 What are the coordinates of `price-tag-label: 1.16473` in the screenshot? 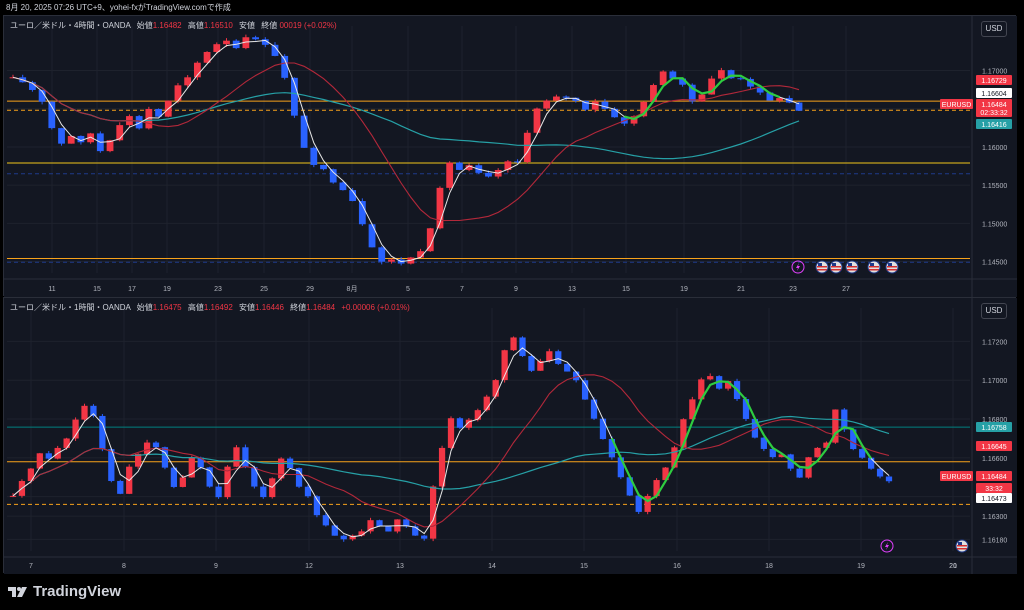 It's located at (993, 499).